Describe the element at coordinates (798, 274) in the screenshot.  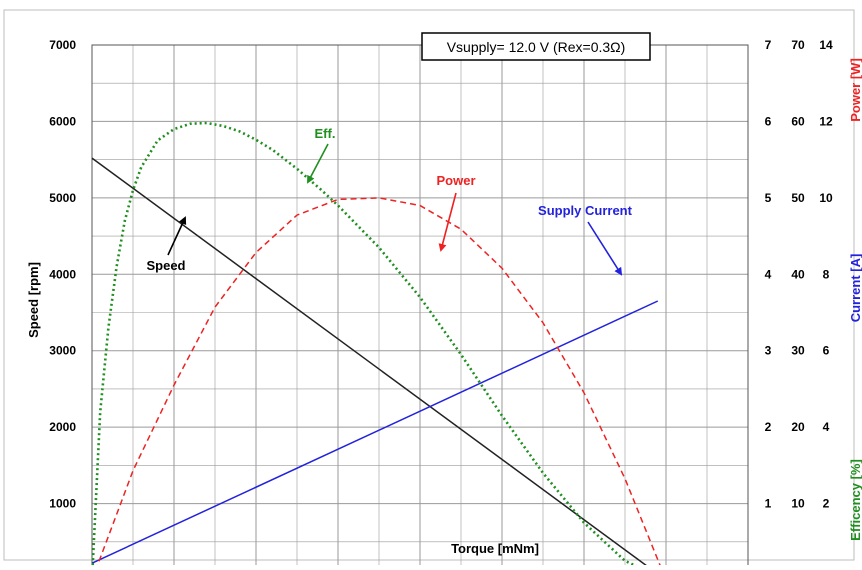
I see `y-tick-label-efficiency: 40` at that location.